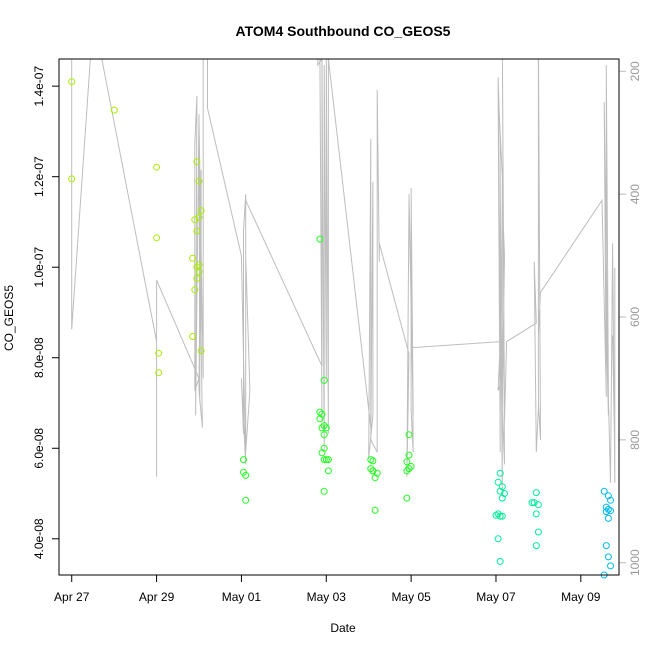 Image resolution: width=650 pixels, height=650 pixels. I want to click on right-tick-label: 600, so click(635, 317).